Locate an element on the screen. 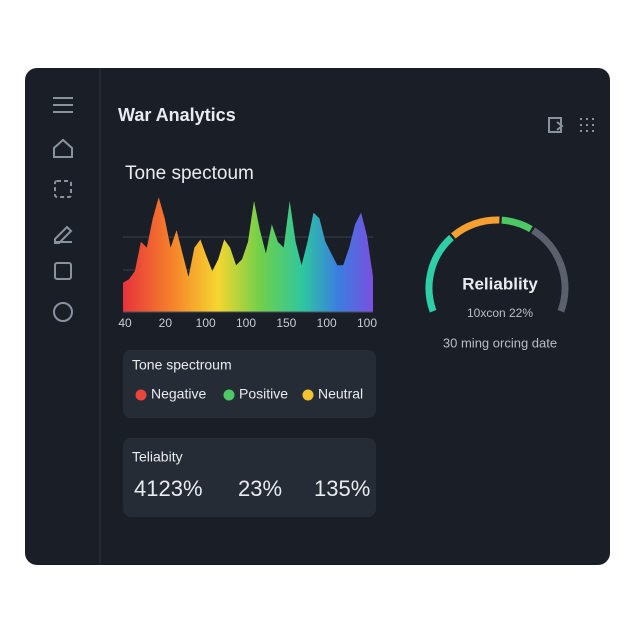  spectrum-chart: 40 20 100 100 150 100 100 is located at coordinates (247, 263).